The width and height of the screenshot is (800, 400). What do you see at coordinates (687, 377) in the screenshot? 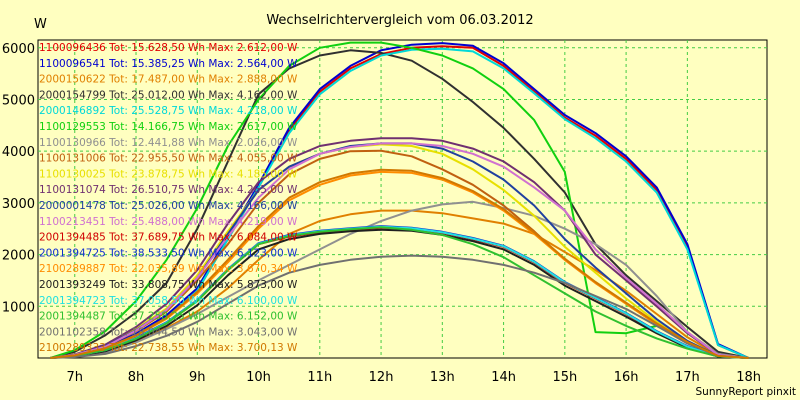
I see `x-tick-label: 17h` at bounding box center [687, 377].